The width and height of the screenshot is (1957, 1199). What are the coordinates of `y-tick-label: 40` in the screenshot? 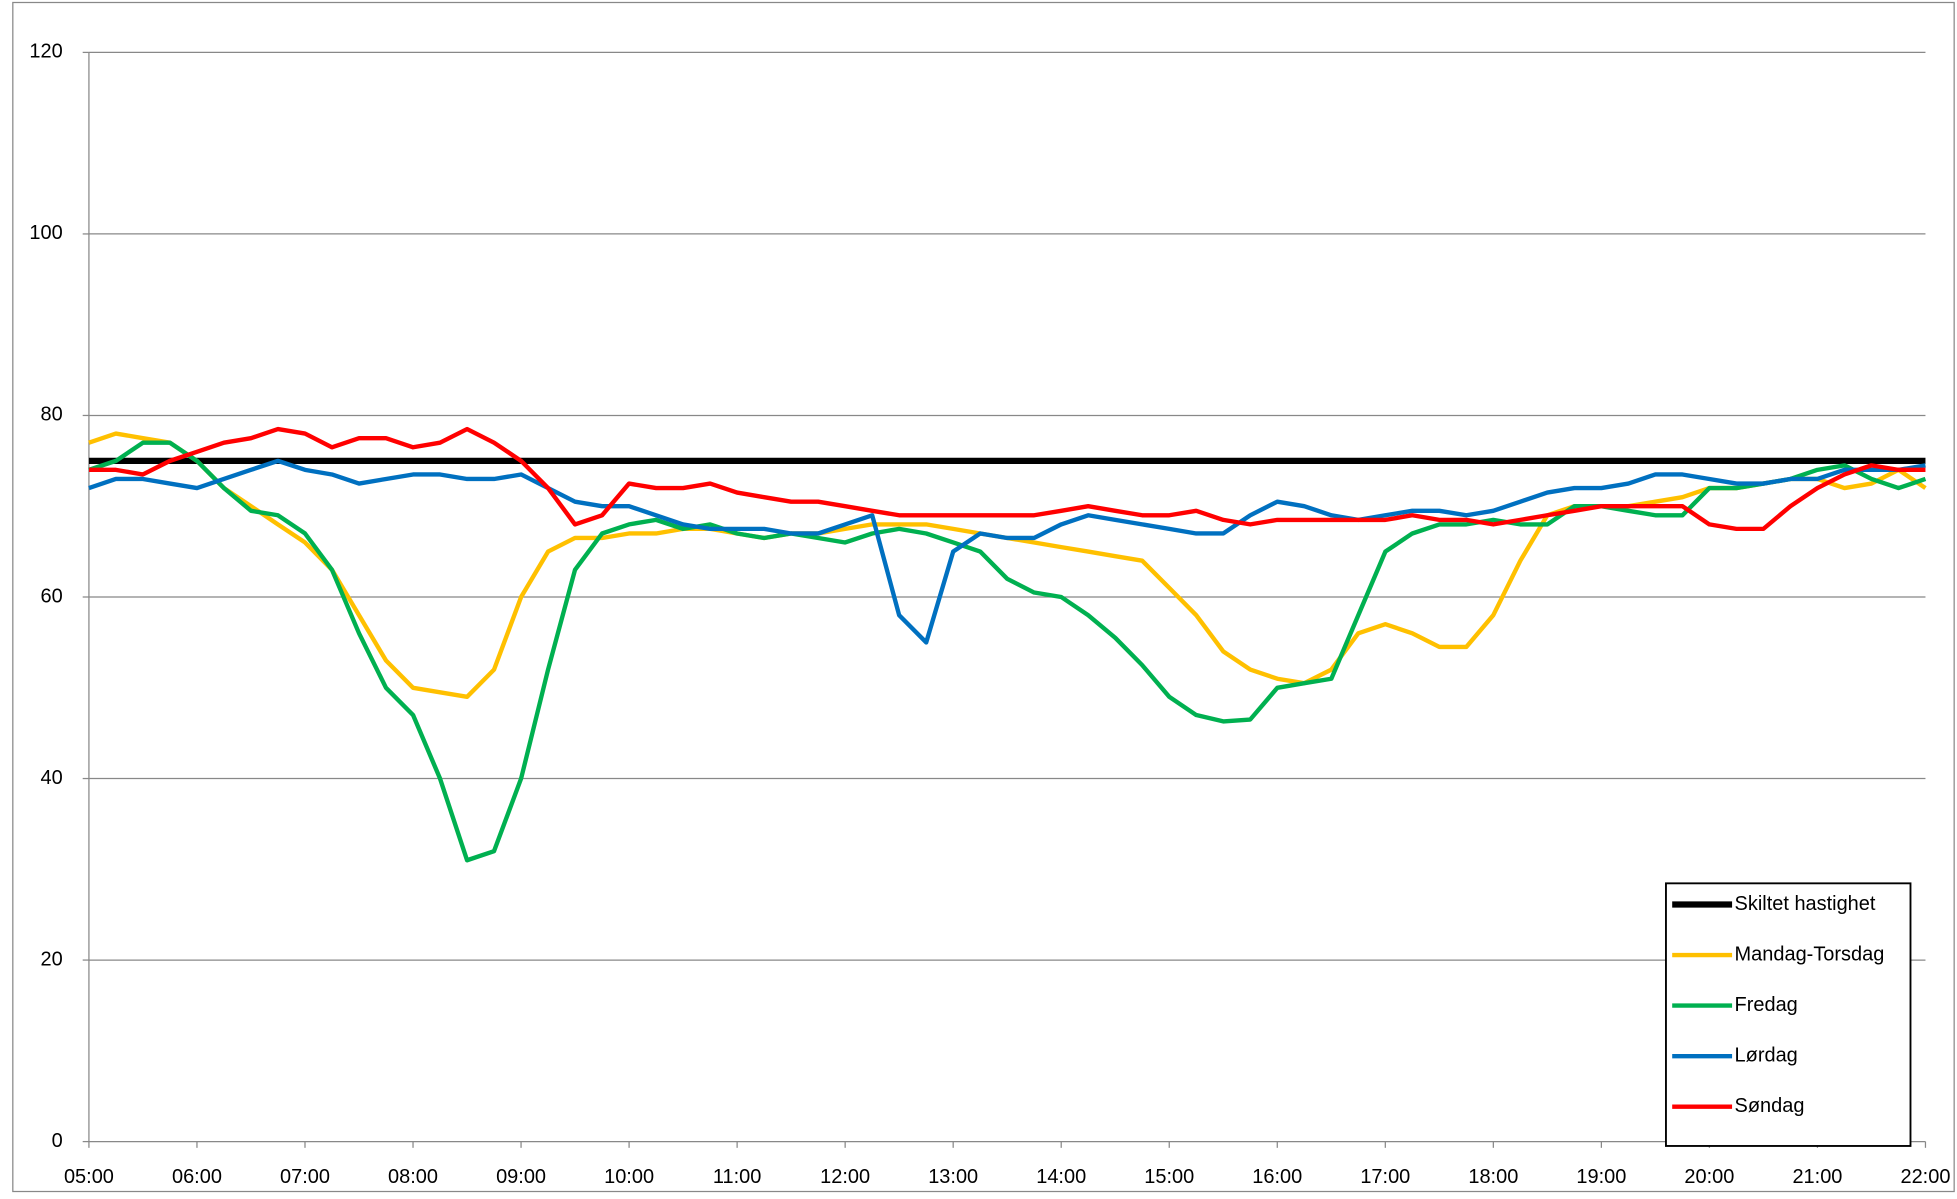 It's located at (52, 778).